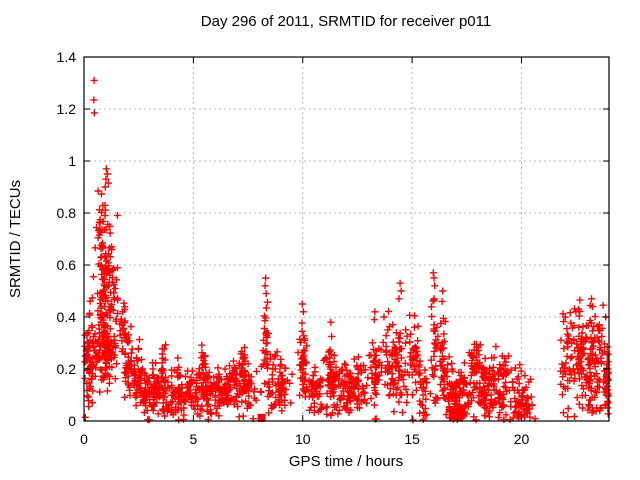  What do you see at coordinates (67, 213) in the screenshot?
I see `svg-text: 0.8` at bounding box center [67, 213].